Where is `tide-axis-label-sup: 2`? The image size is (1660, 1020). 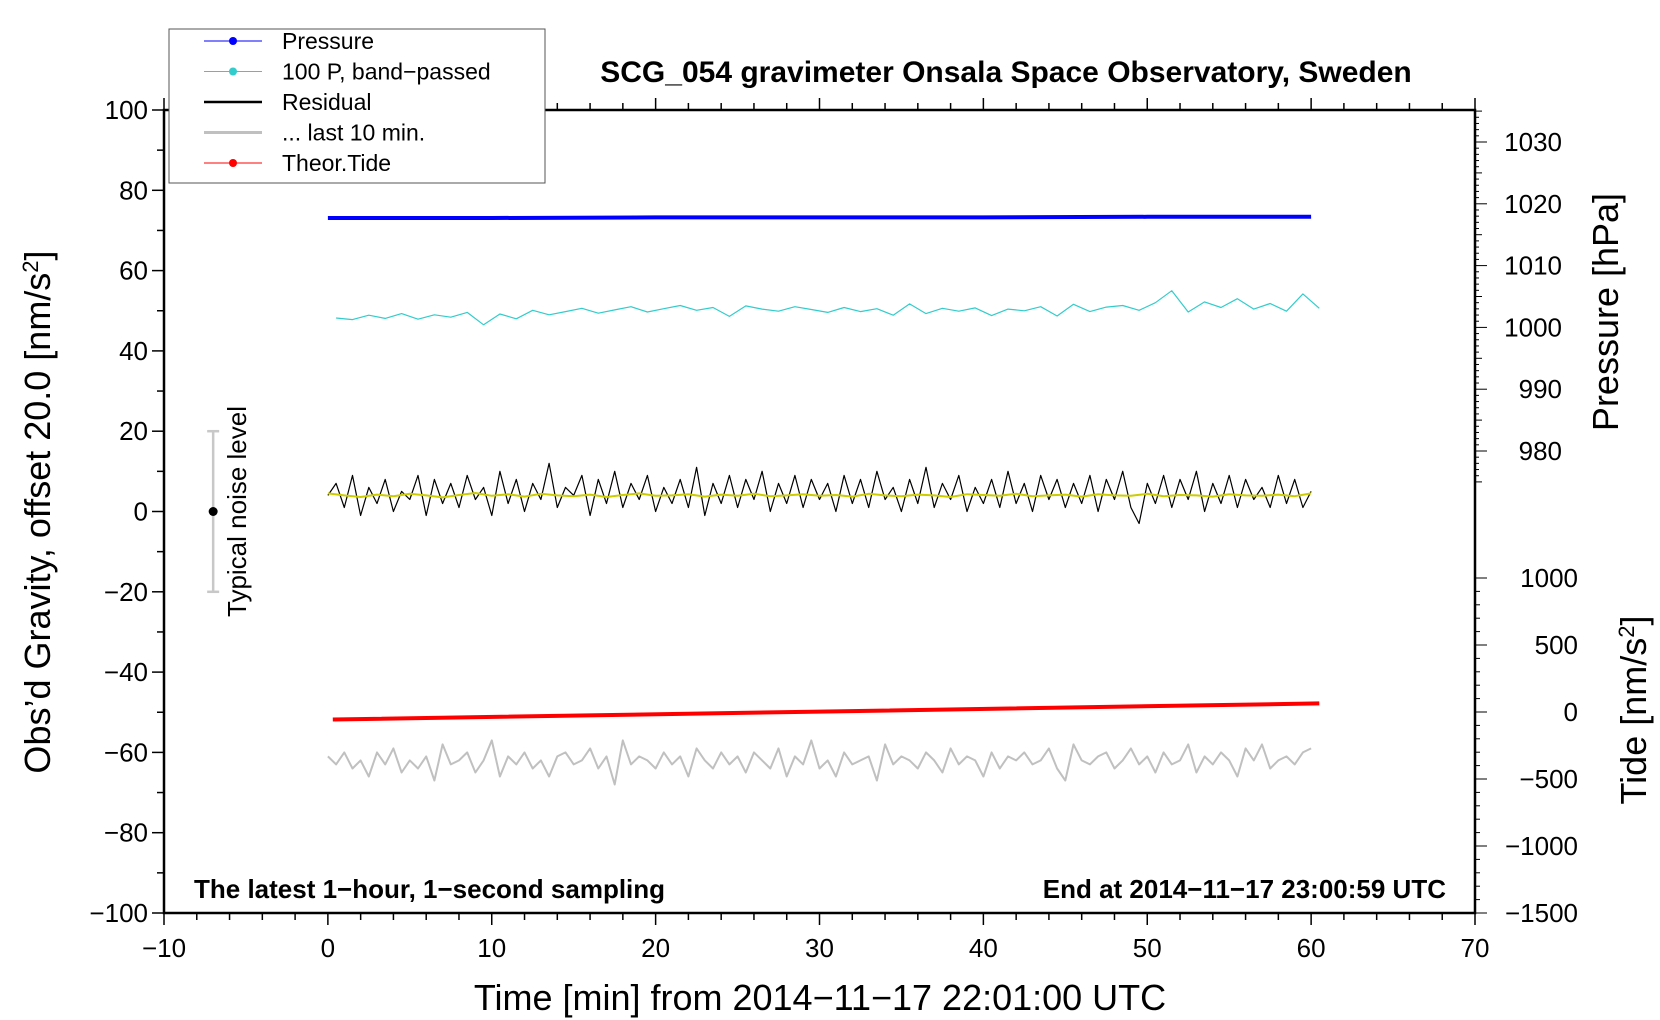
tide-axis-label-sup: 2 is located at coordinates (1626, 632).